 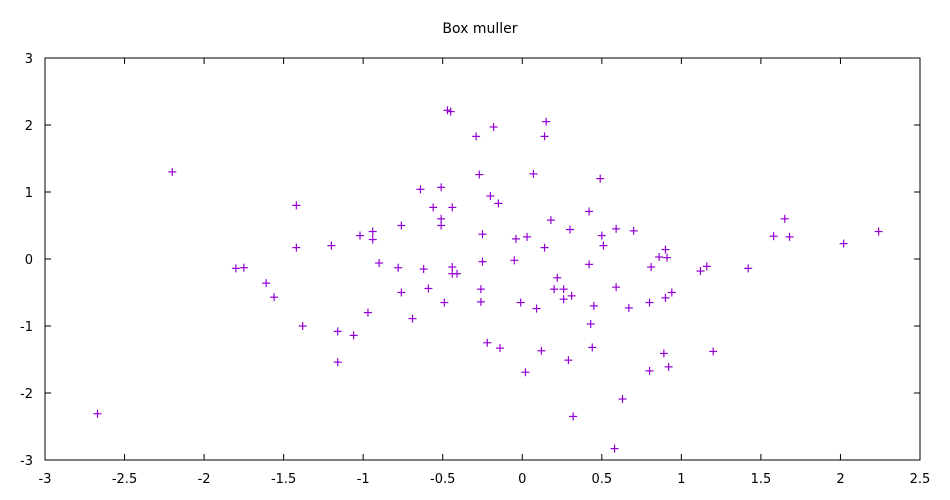 I want to click on x-tick-label: -1, so click(x=363, y=479).